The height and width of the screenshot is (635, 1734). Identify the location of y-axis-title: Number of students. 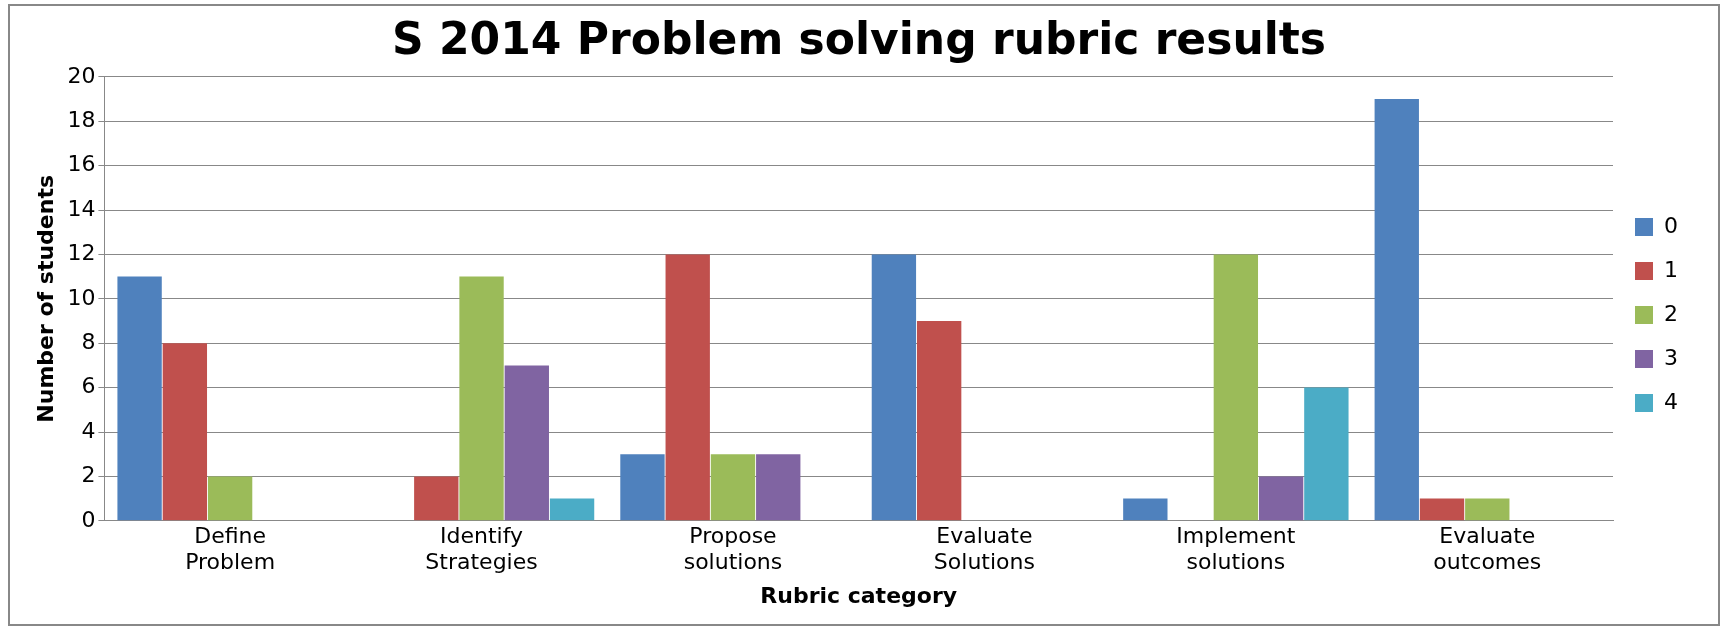
(45, 298).